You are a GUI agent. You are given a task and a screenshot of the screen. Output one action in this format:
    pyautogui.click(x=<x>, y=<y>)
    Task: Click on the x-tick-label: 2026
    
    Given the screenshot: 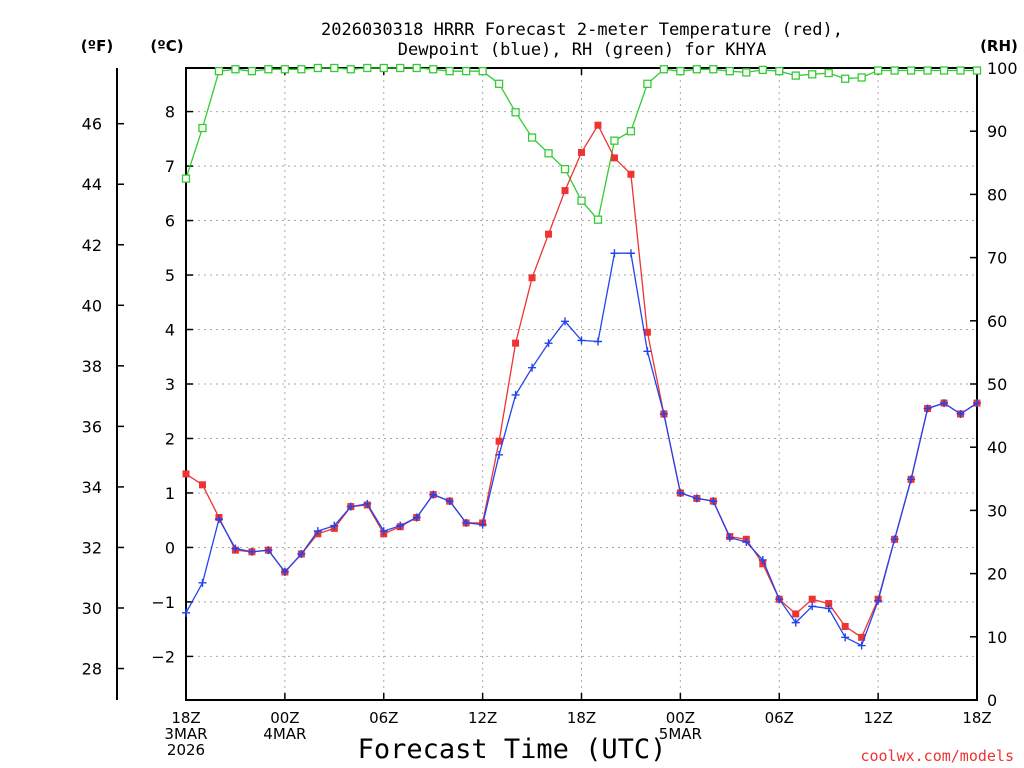 What is the action you would take?
    pyautogui.click(x=186, y=750)
    